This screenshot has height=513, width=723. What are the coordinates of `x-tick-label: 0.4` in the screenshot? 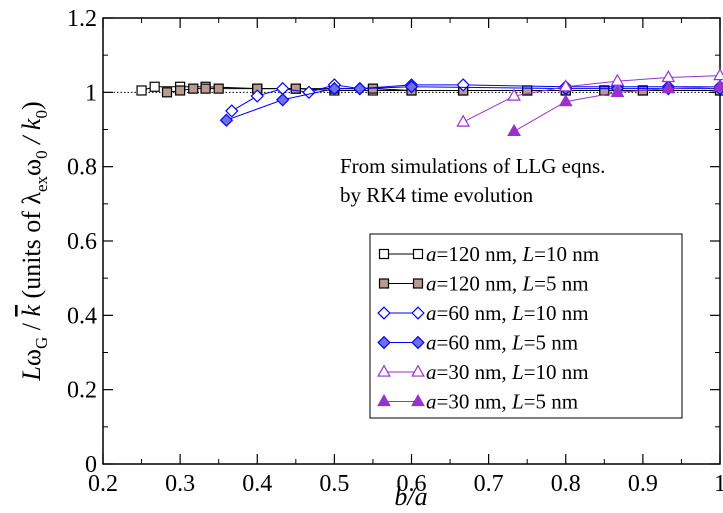 It's located at (257, 484).